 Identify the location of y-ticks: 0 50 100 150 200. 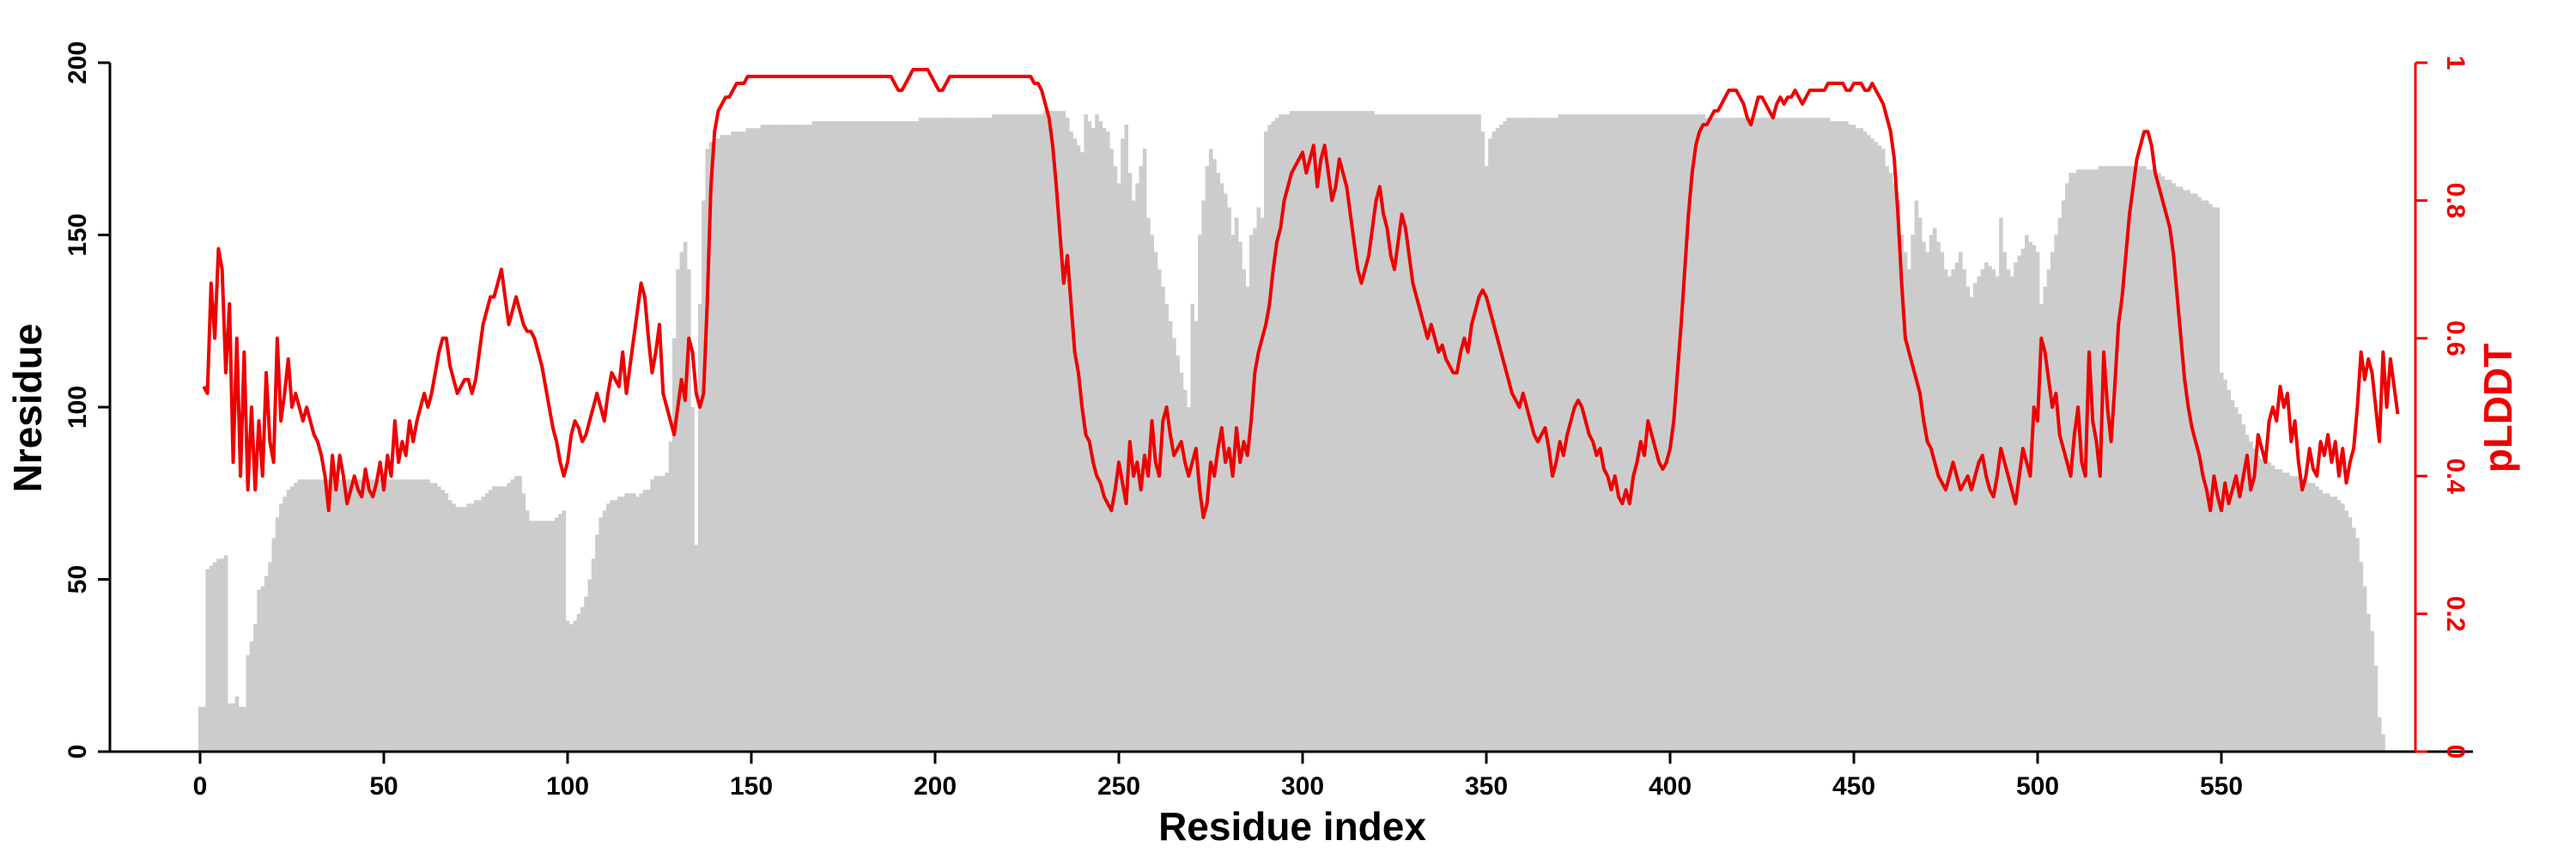
(87, 399).